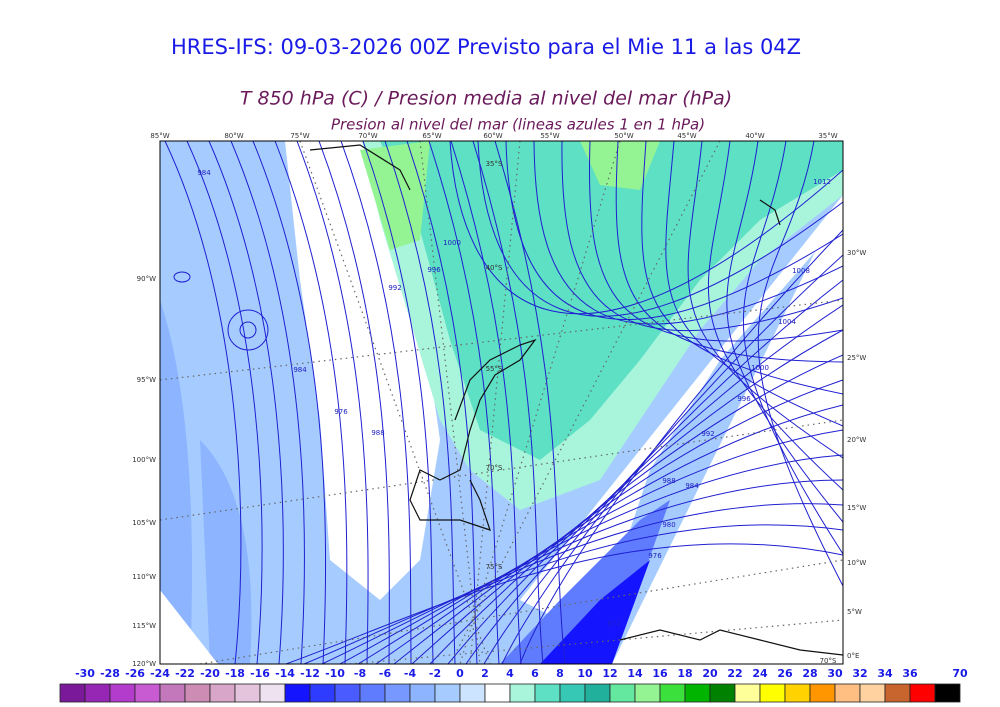 This screenshot has height=707, width=1000. Describe the element at coordinates (760, 368) in the screenshot. I see `isobar-label: 1000` at that location.